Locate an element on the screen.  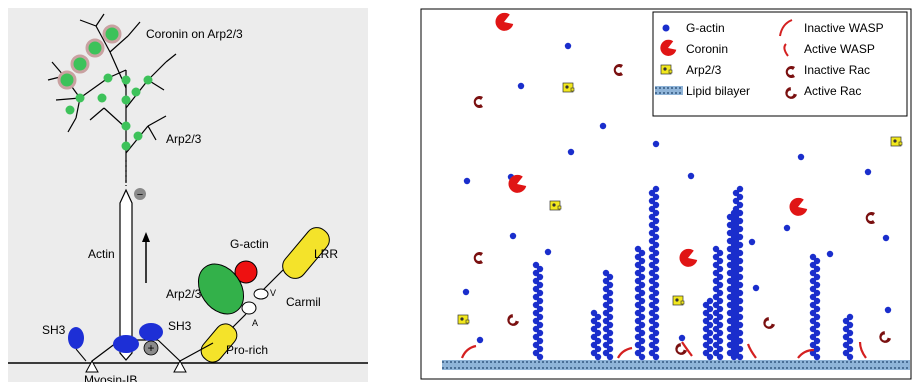
label-arp23-top: Arp2/3 is located at coordinates (184, 139).